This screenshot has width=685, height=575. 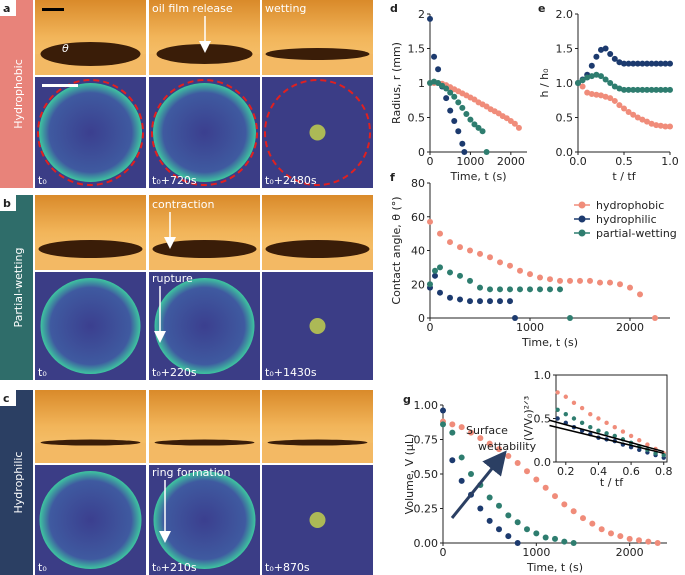 I want to click on legend-label: partial-wetting, so click(x=636, y=233).